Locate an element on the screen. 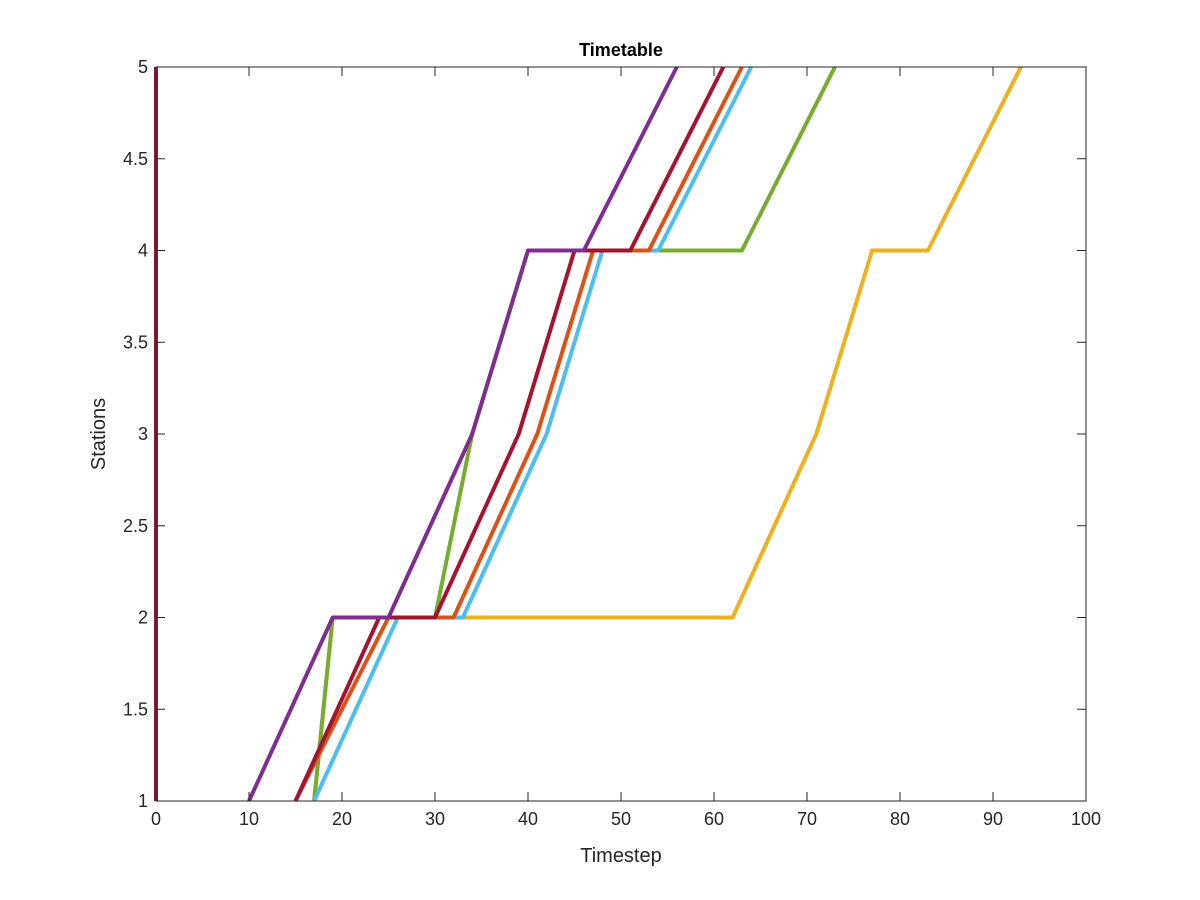  x-tick-label: 100 is located at coordinates (1086, 819).